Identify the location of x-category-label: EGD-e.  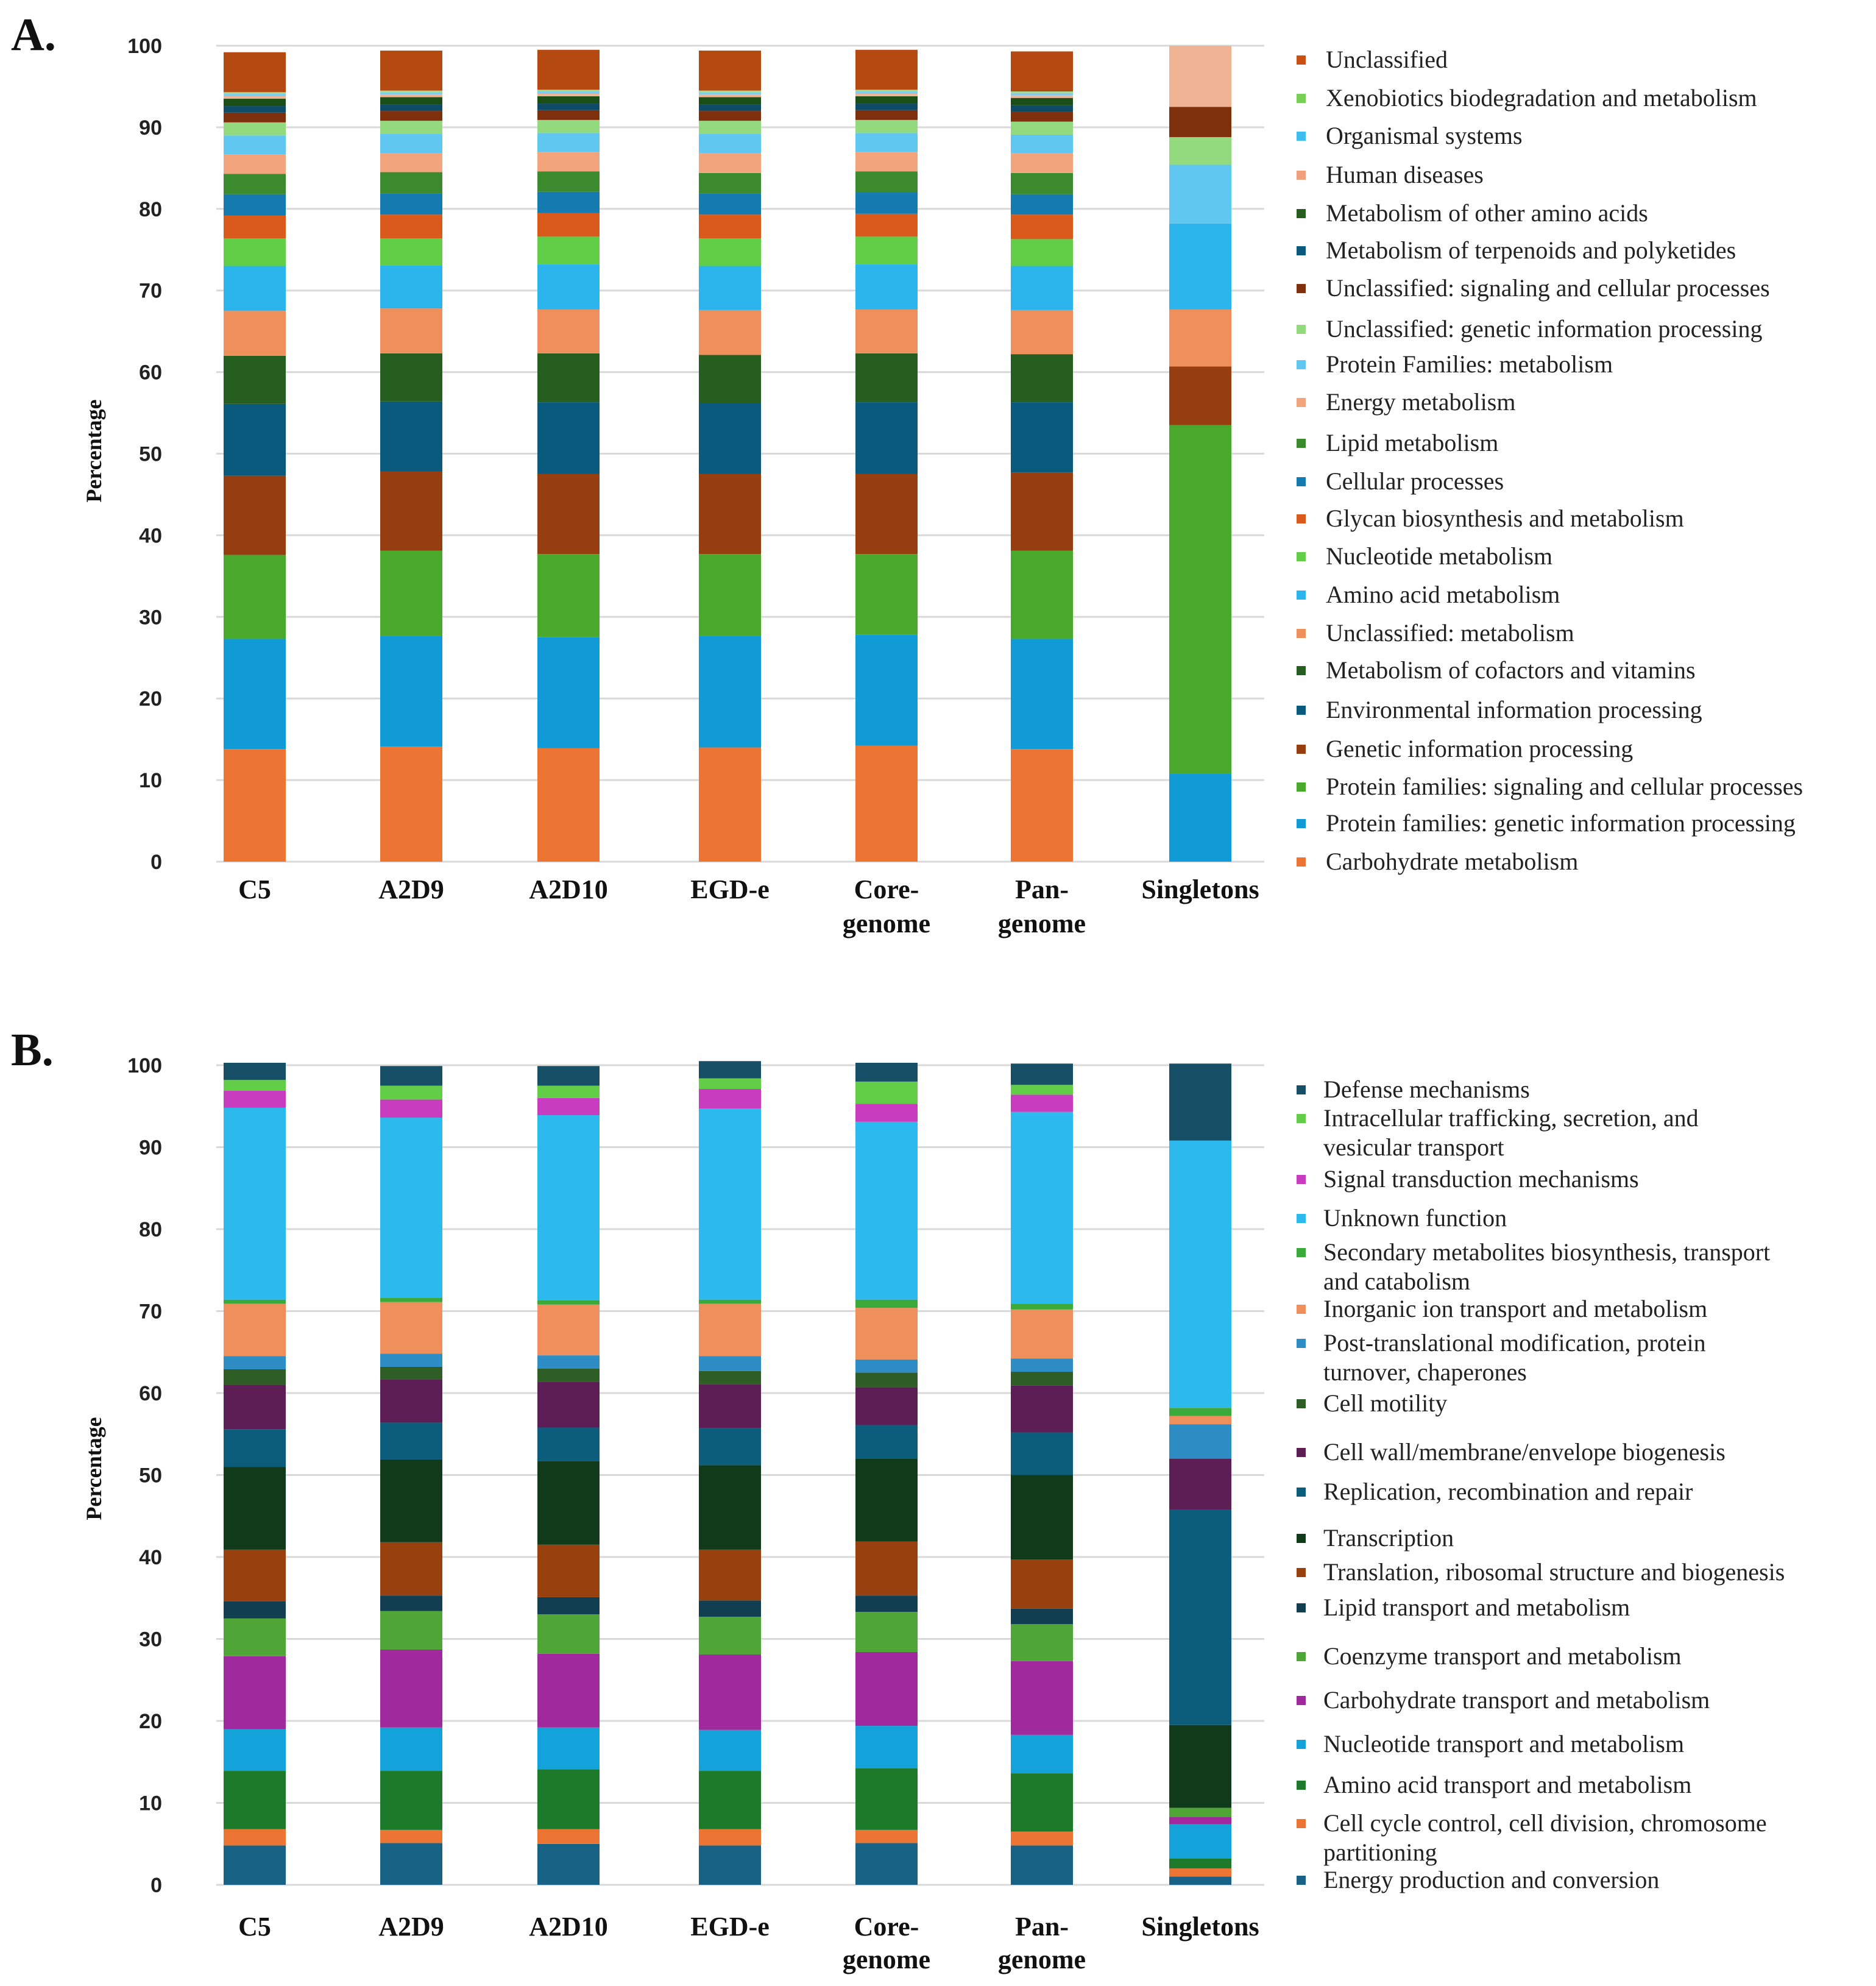
(730, 889).